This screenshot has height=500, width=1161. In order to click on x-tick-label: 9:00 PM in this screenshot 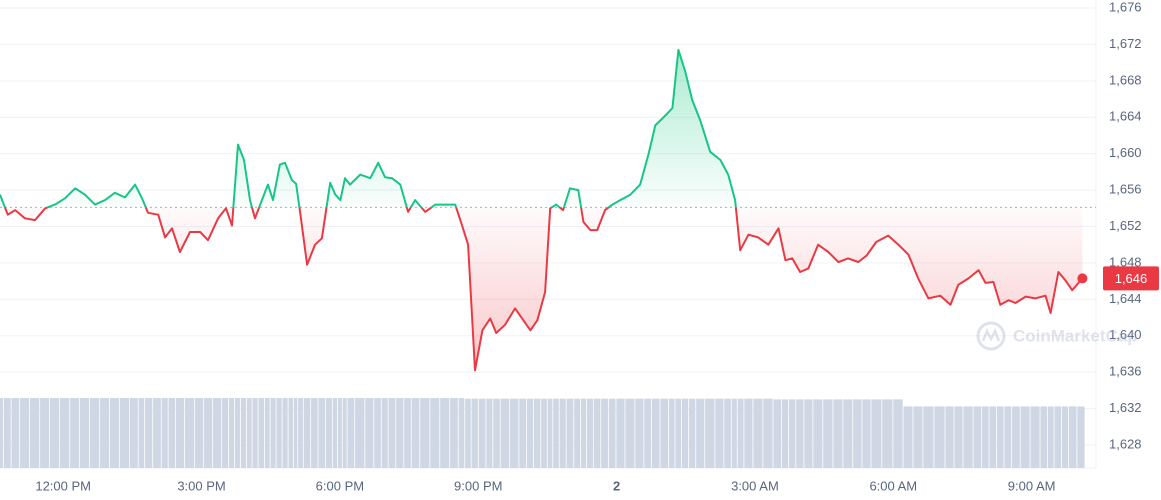, I will do `click(478, 485)`.